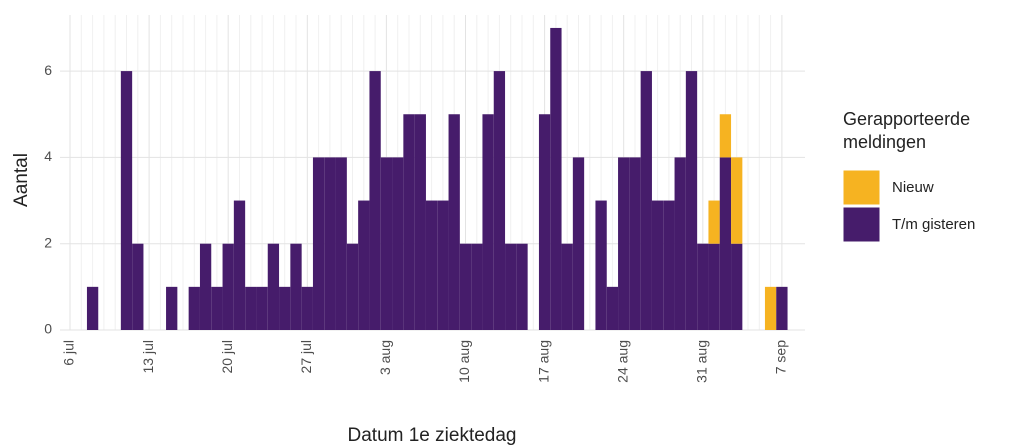 The width and height of the screenshot is (1009, 447). Describe the element at coordinates (907, 130) in the screenshot. I see `legend-title: Gerapporteerde meldingen` at that location.